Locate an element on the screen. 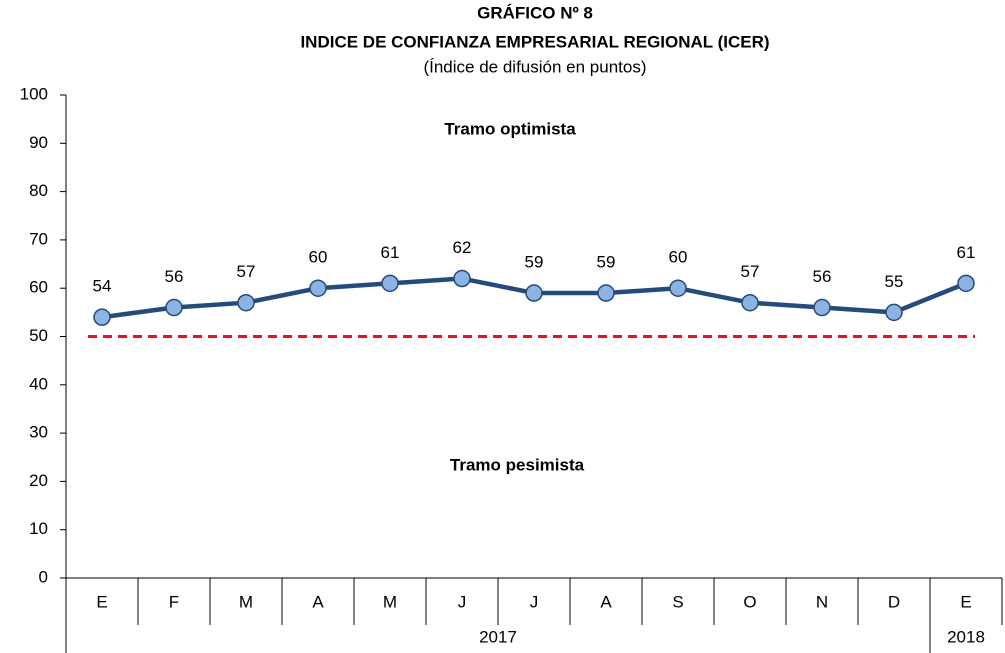 The width and height of the screenshot is (1005, 653). y-tick-label: 20 is located at coordinates (38, 480).